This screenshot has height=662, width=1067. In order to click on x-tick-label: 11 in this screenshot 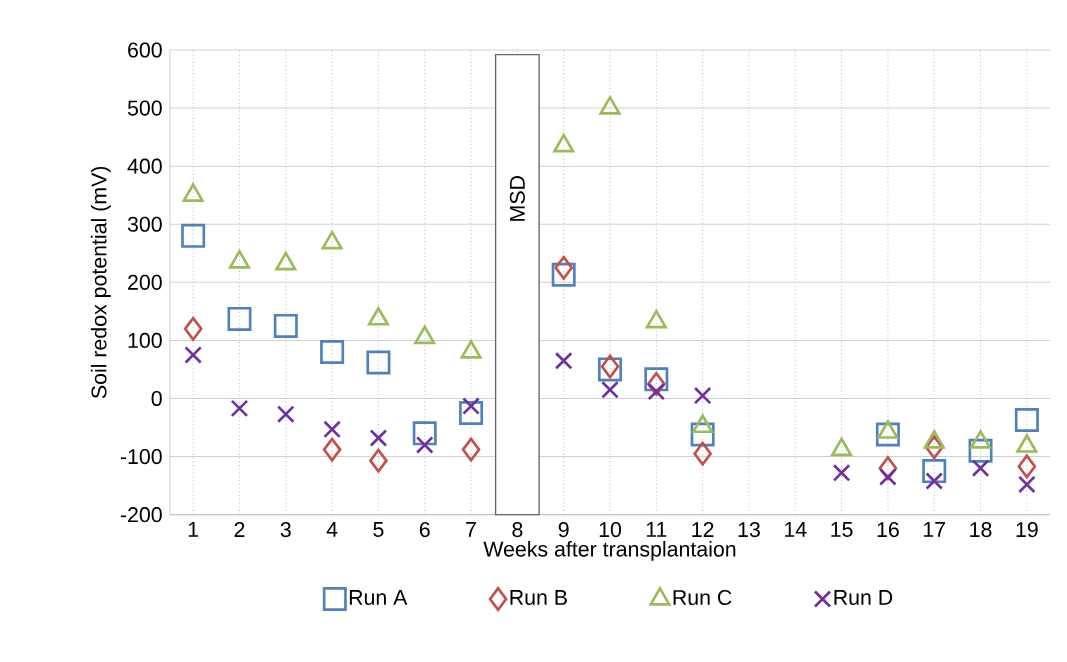, I will do `click(656, 529)`.